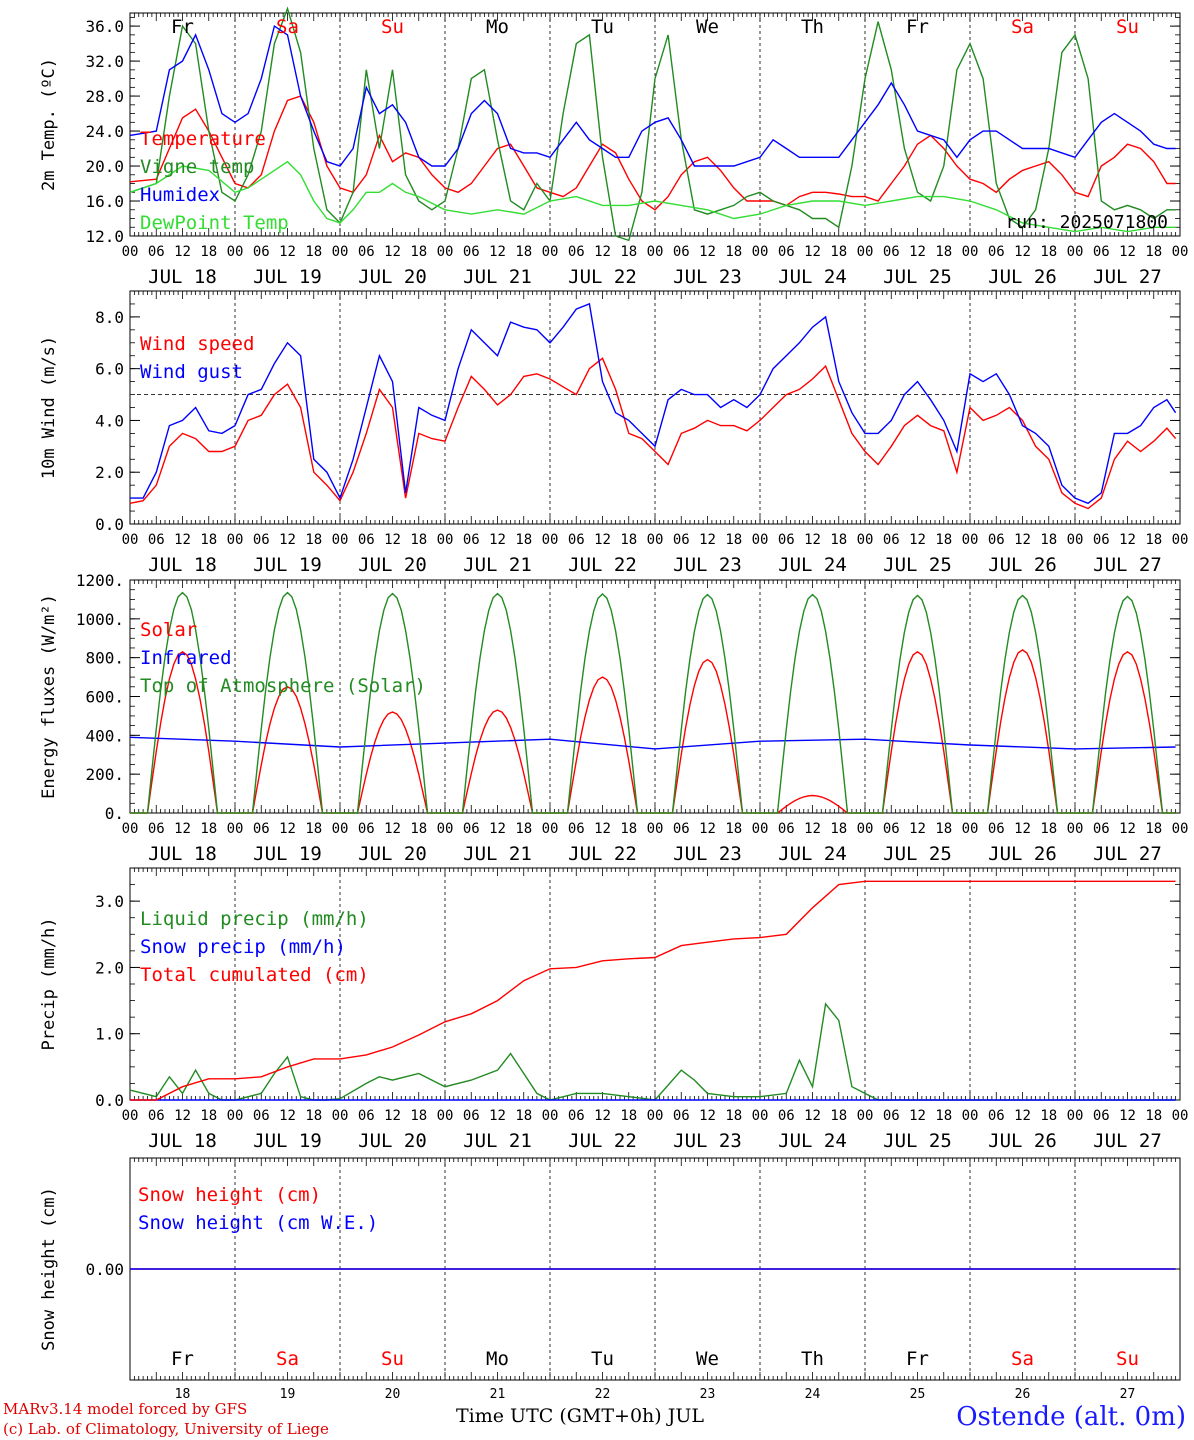 The width and height of the screenshot is (1194, 1440). What do you see at coordinates (707, 565) in the screenshot?
I see `date-label: JUL 23` at bounding box center [707, 565].